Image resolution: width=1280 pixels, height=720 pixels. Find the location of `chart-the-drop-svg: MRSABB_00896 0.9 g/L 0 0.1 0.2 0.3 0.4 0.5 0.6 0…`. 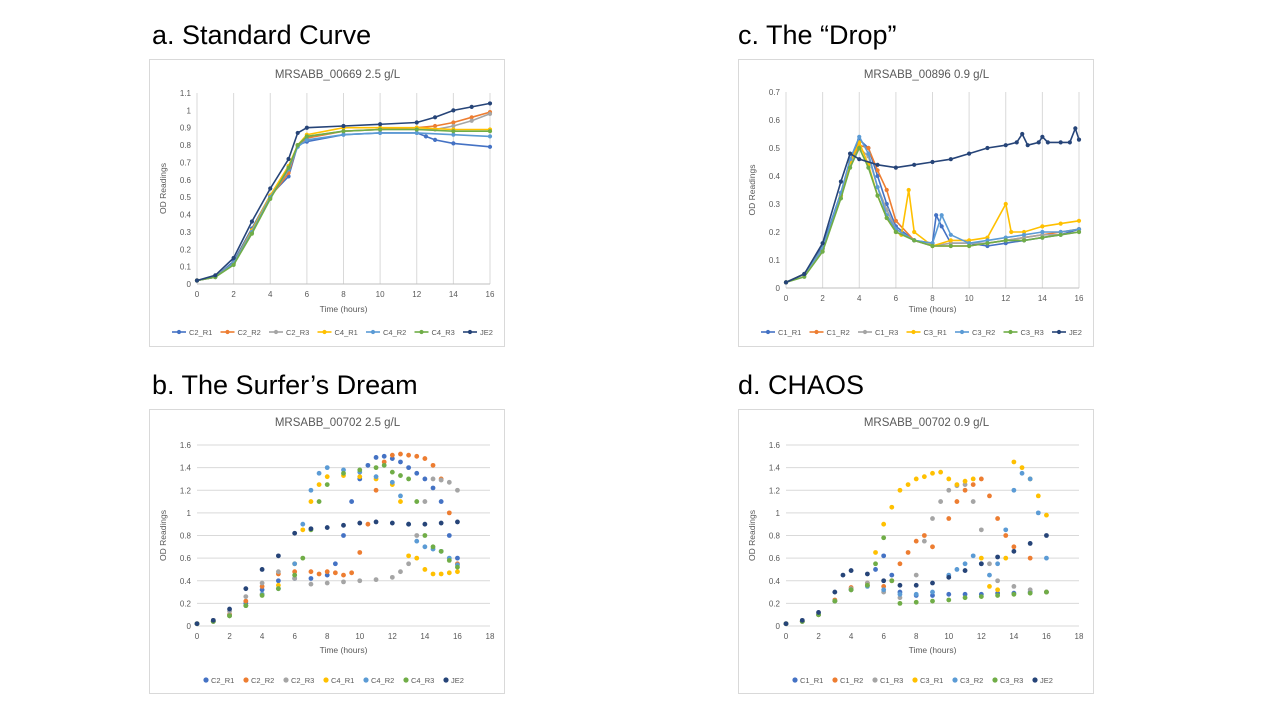

chart-the-drop-svg: MRSABB_00896 0.9 g/L 0 0.1 0.2 0.3 0.4 0.5 0.6 0… is located at coordinates (915, 203).